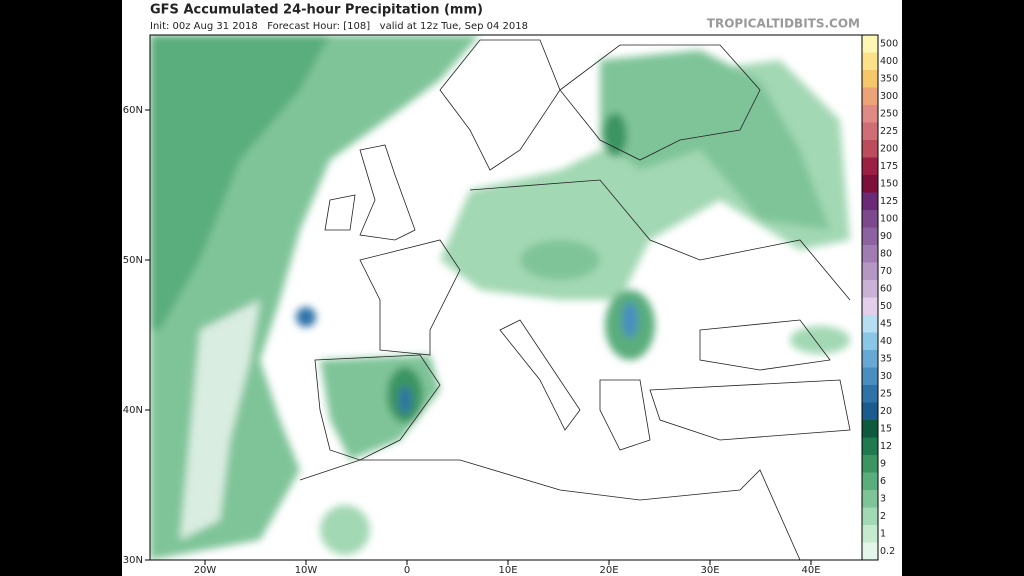  I want to click on colorbar-label: 250, so click(889, 113).